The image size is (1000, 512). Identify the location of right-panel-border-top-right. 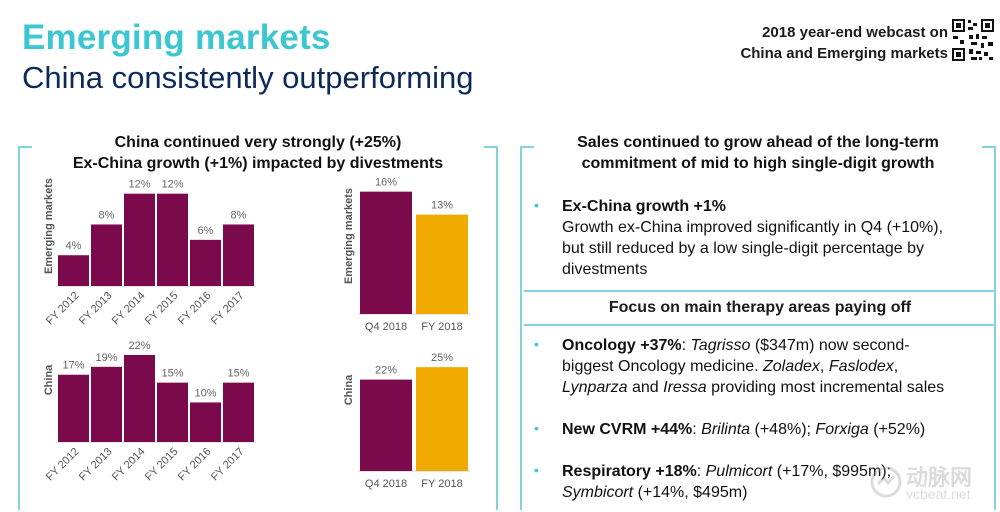
(989, 147).